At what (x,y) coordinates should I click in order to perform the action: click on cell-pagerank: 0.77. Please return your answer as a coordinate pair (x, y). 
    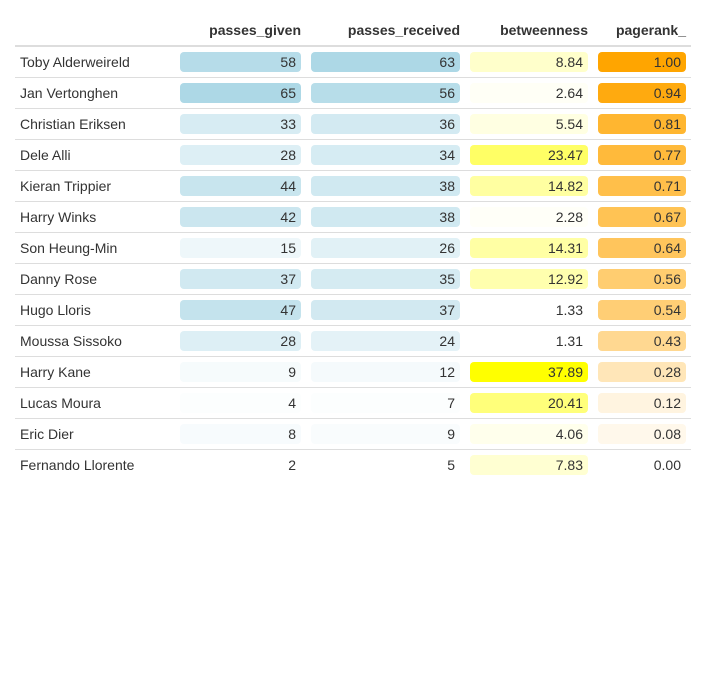
    Looking at the image, I should click on (642, 155).